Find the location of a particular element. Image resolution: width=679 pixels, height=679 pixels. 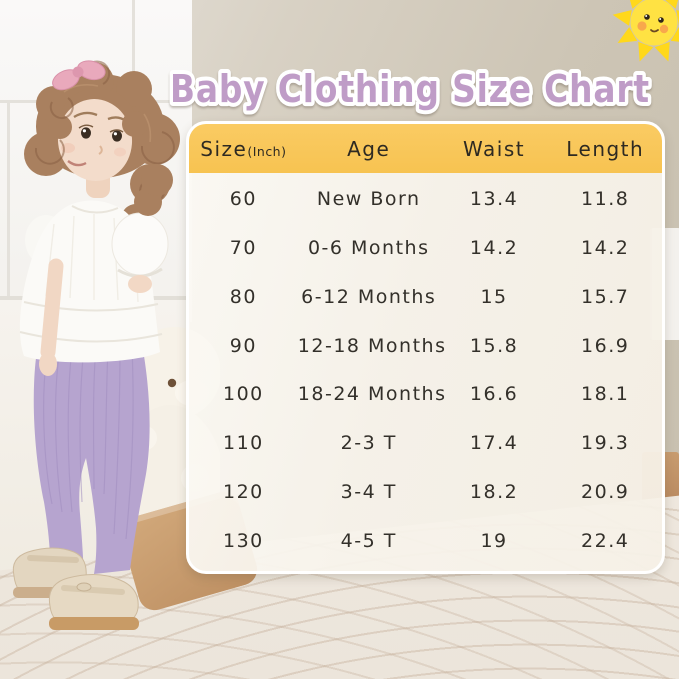

page-title: Baby Clothing Size Chart is located at coordinates (409, 89).